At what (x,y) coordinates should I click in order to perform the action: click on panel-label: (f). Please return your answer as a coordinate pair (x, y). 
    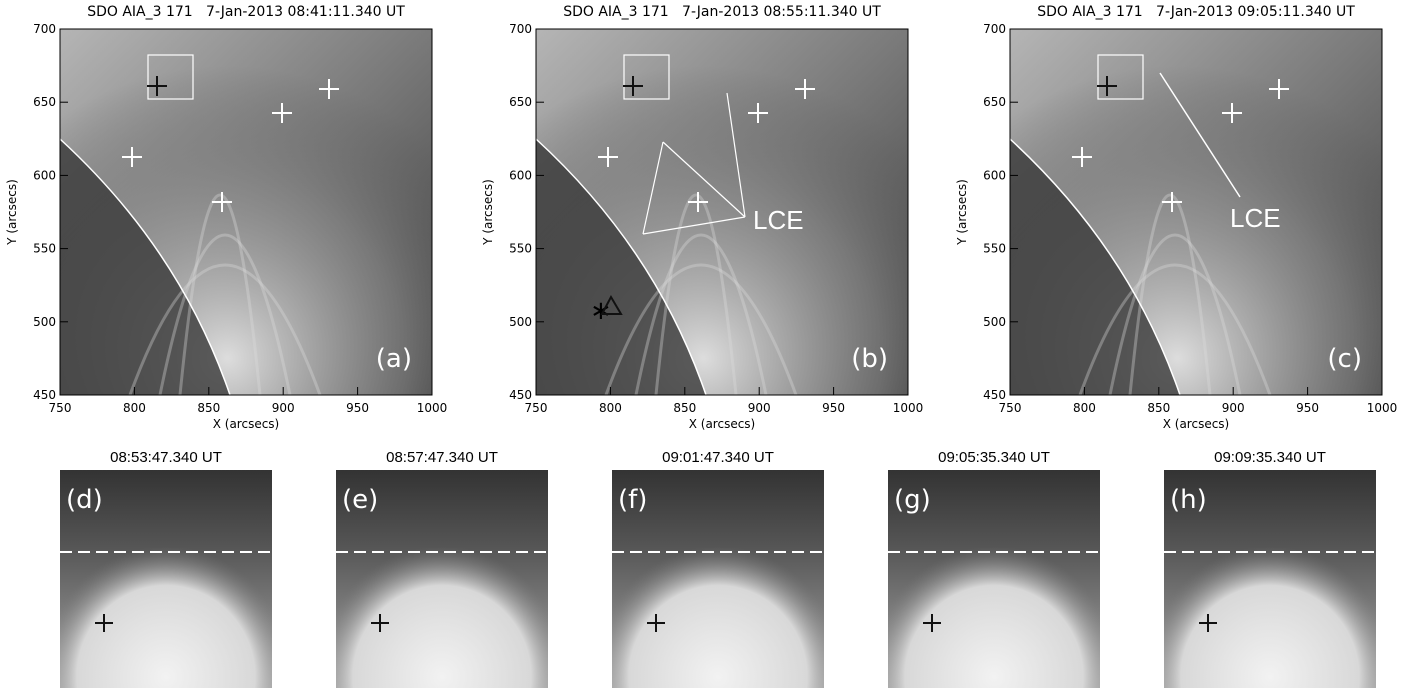
    Looking at the image, I should click on (632, 500).